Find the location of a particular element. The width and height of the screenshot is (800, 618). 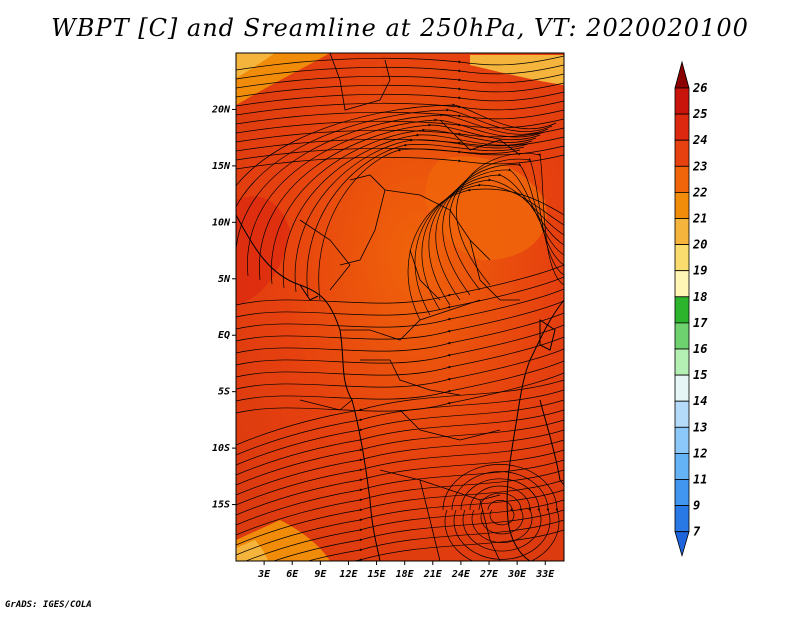

colorbar-label: 14 is located at coordinates (700, 401).